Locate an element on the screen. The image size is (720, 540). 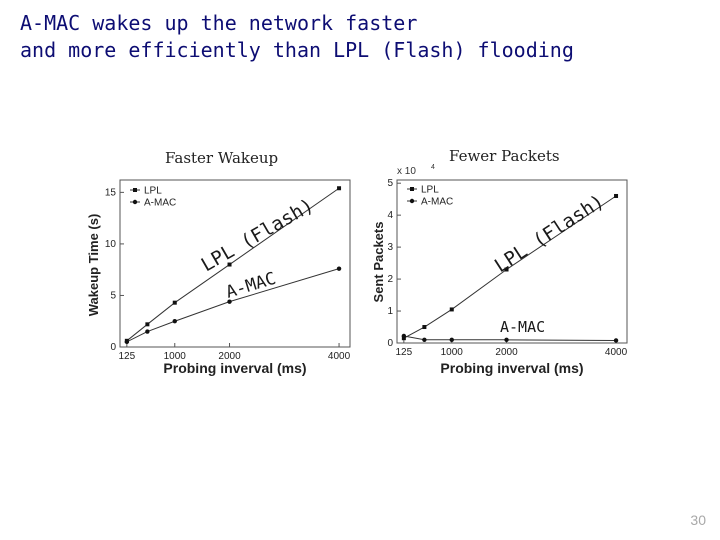
wakeup-x-tick-label: 2000 is located at coordinates (229, 356).